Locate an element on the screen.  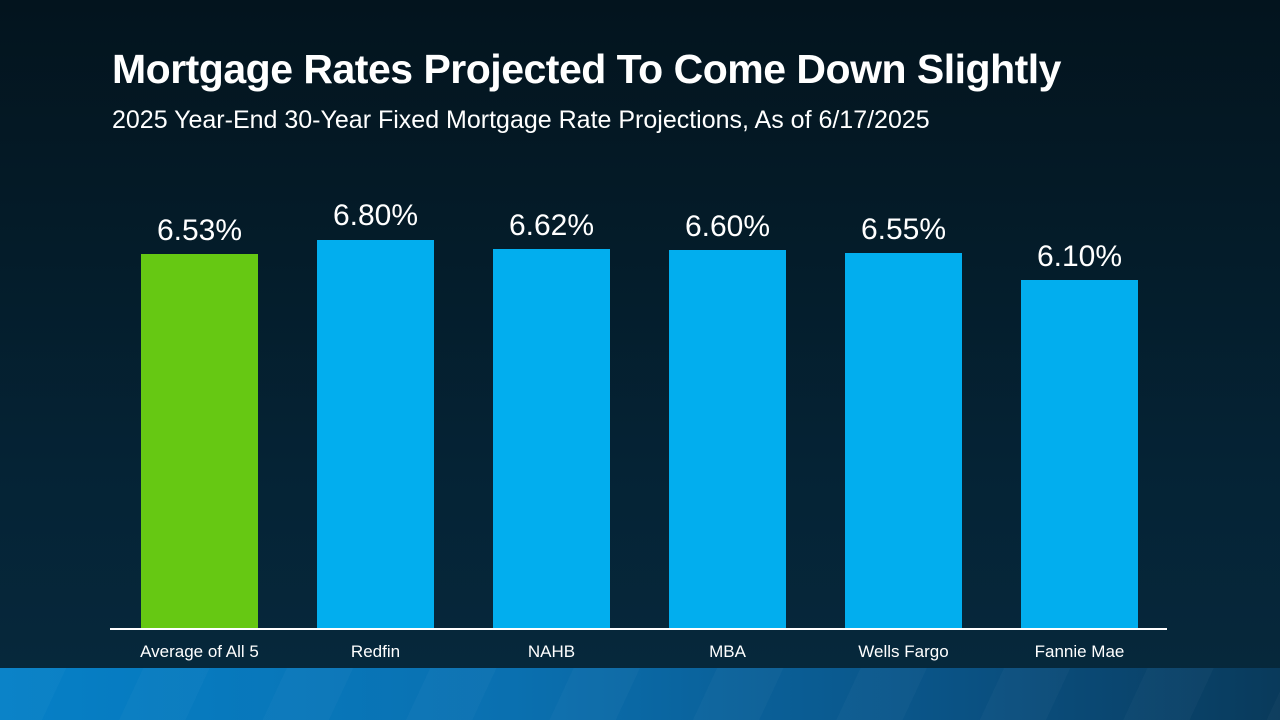
bar-group: 6.53% Average of All 5 is located at coordinates (200, 430).